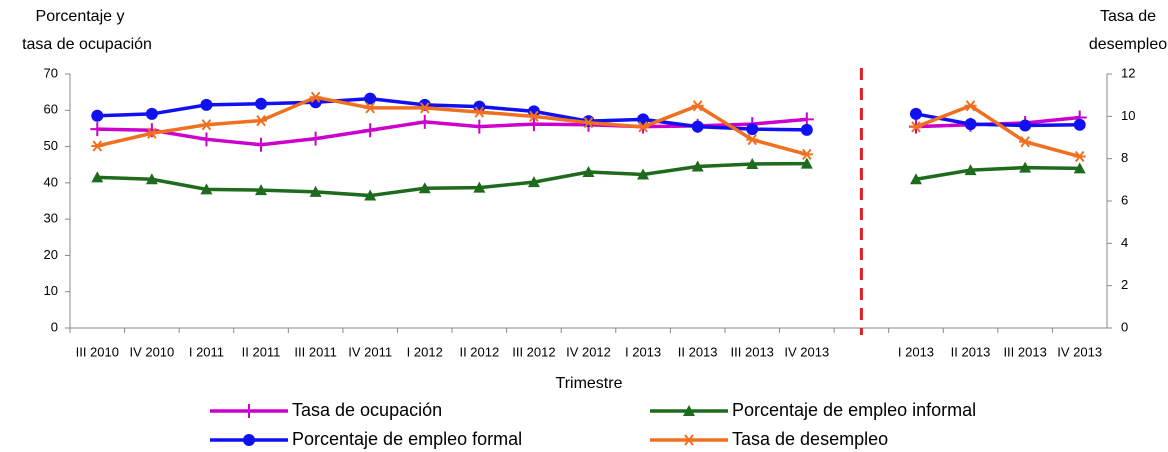  Describe the element at coordinates (1124, 199) in the screenshot. I see `y2-tick-label: 6` at that location.